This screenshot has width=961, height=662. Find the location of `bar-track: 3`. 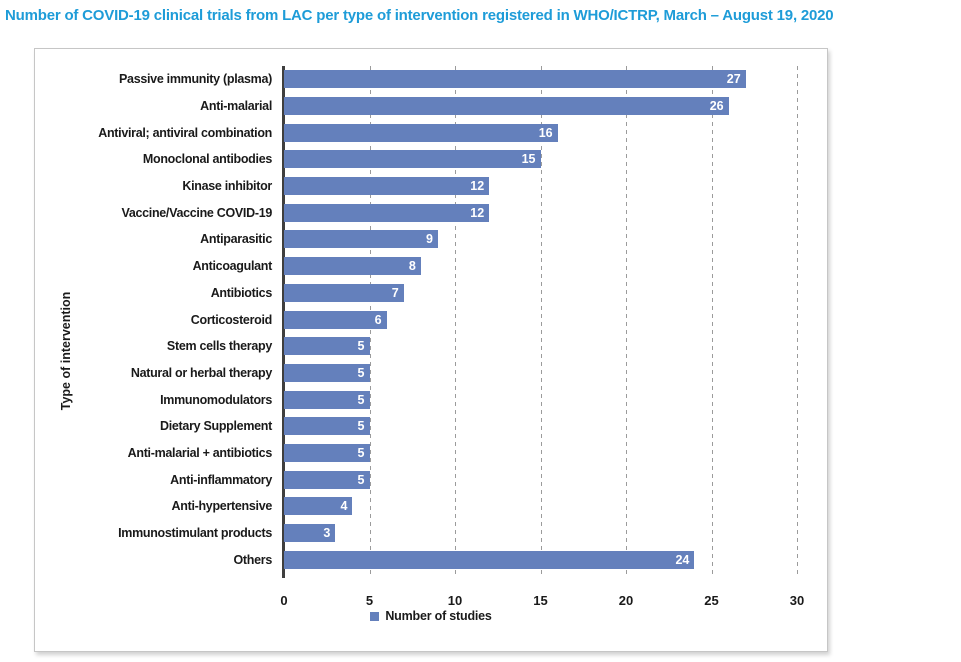

bar-track: 3 is located at coordinates (540, 533).